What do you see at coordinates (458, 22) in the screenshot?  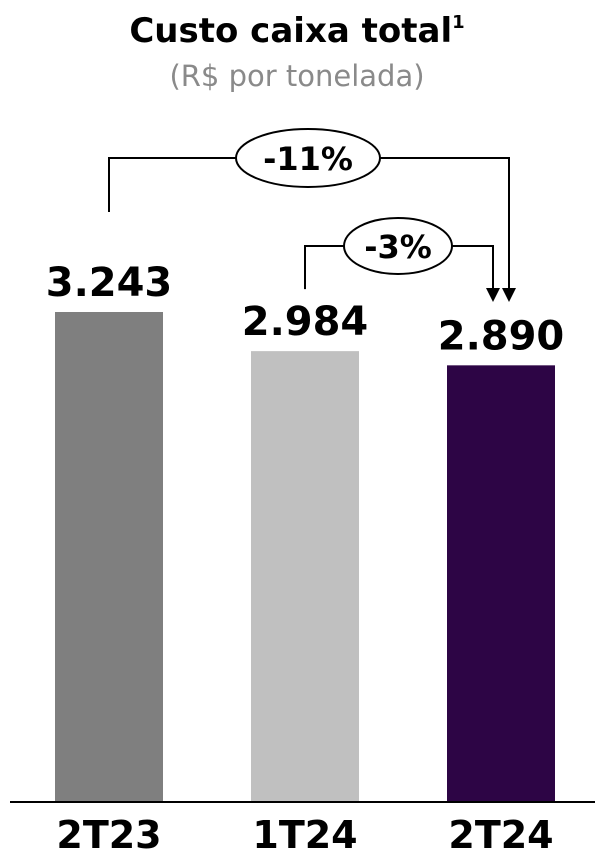 I see `chart-title-superscript: 1` at bounding box center [458, 22].